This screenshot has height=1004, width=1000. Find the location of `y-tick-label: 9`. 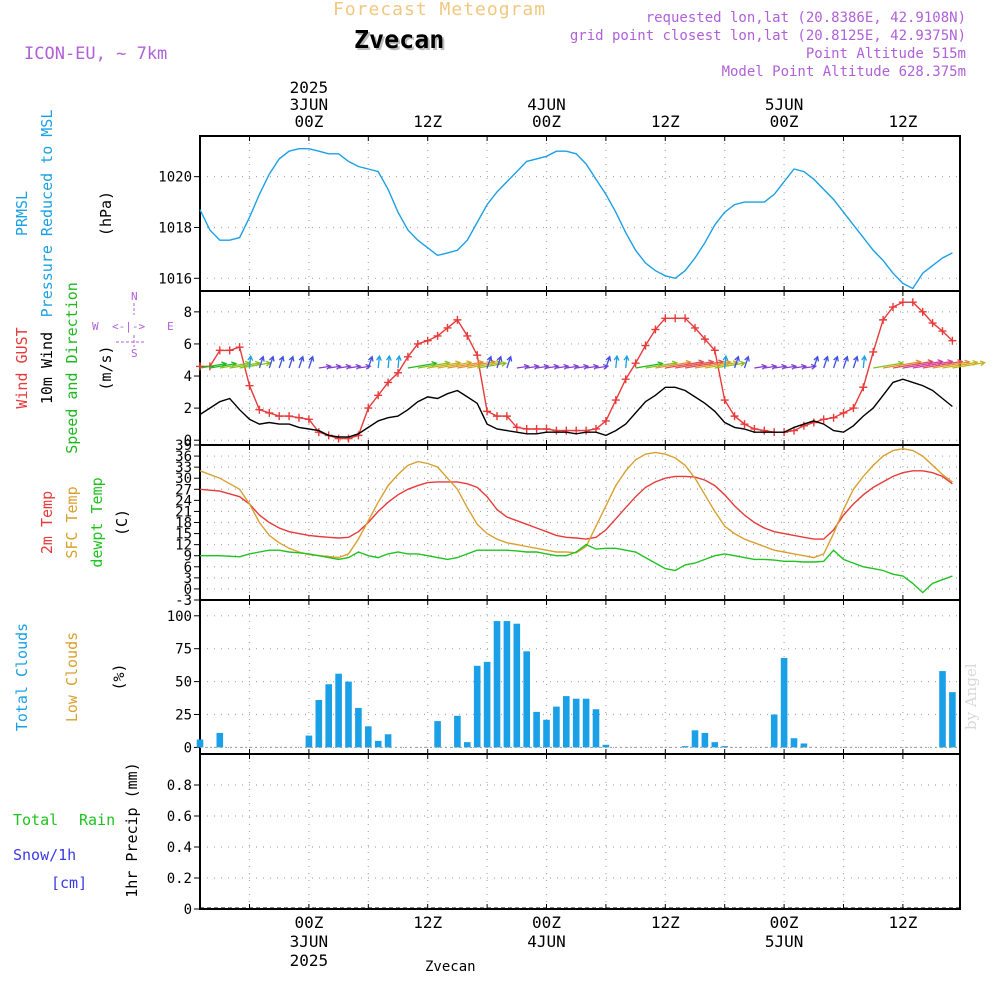

y-tick-label: 9 is located at coordinates (188, 557).